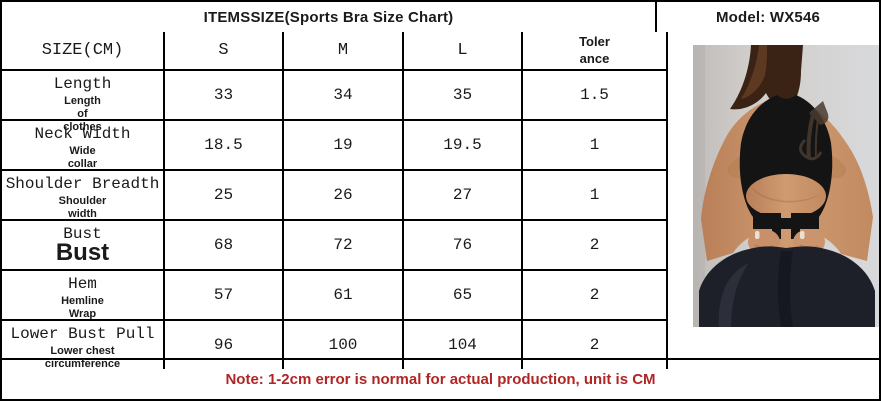 This screenshot has height=401, width=881. I want to click on row-label: Length, so click(82, 84).